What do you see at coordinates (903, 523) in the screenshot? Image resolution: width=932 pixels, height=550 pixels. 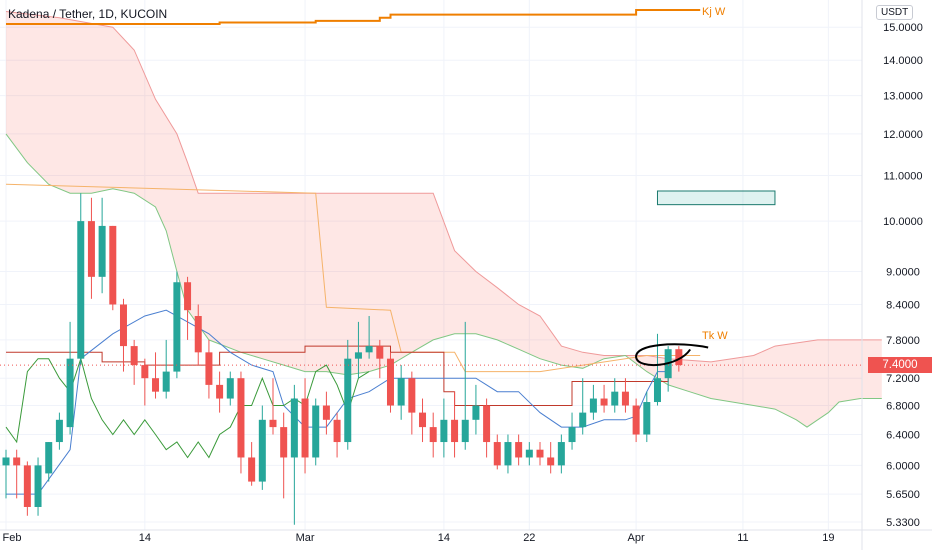 I see `y-tick-label: 5.3300` at bounding box center [903, 523].